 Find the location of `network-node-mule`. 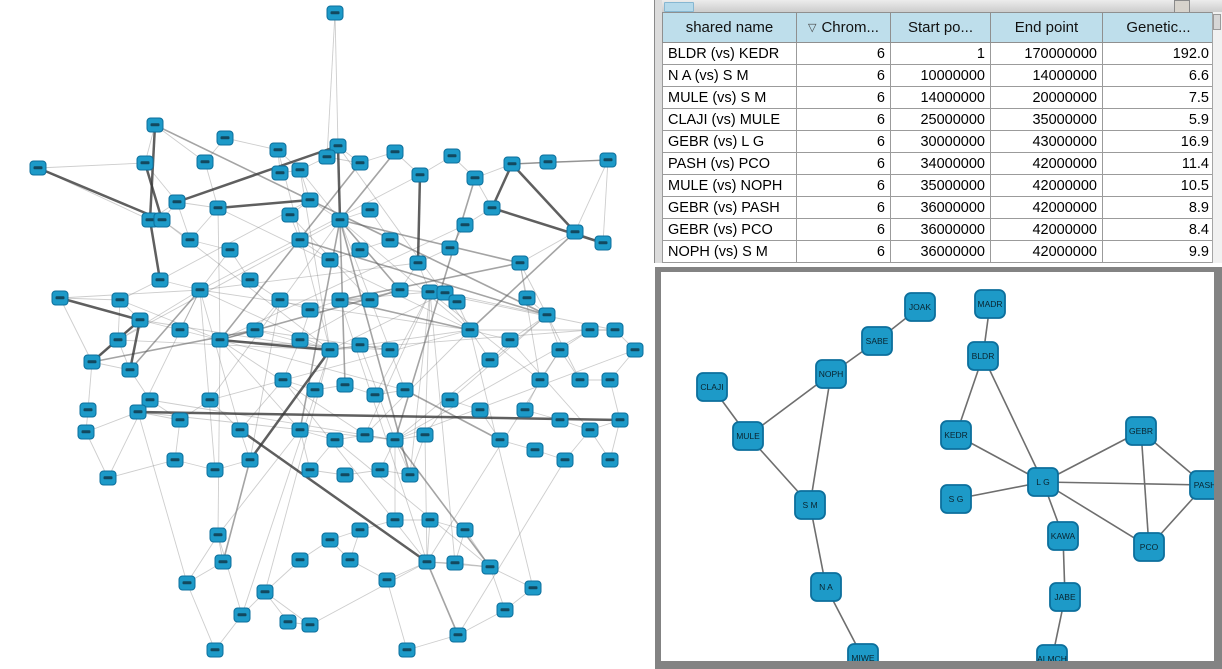

network-node-mule is located at coordinates (748, 436).